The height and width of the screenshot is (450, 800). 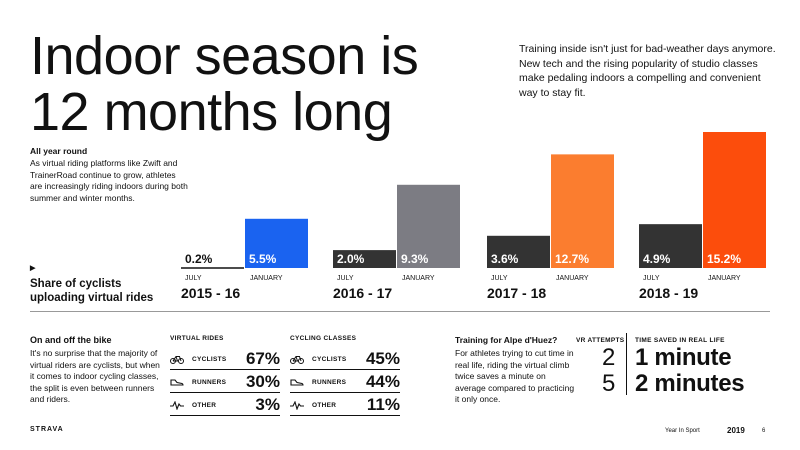 What do you see at coordinates (668, 293) in the screenshot?
I see `category-label: 2018 - 19` at bounding box center [668, 293].